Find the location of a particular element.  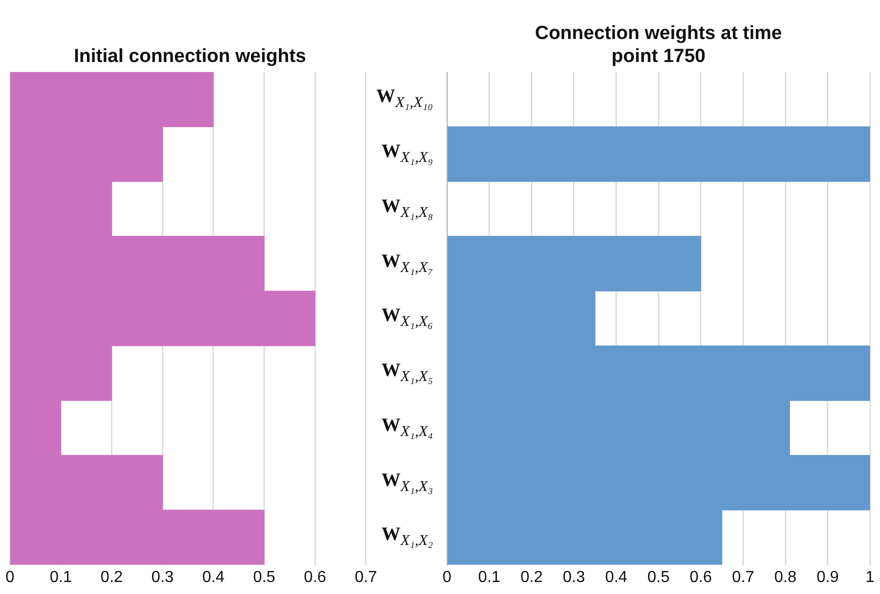

y-tick-label: W$_{X₁,X₃}$ is located at coordinates (407, 483).